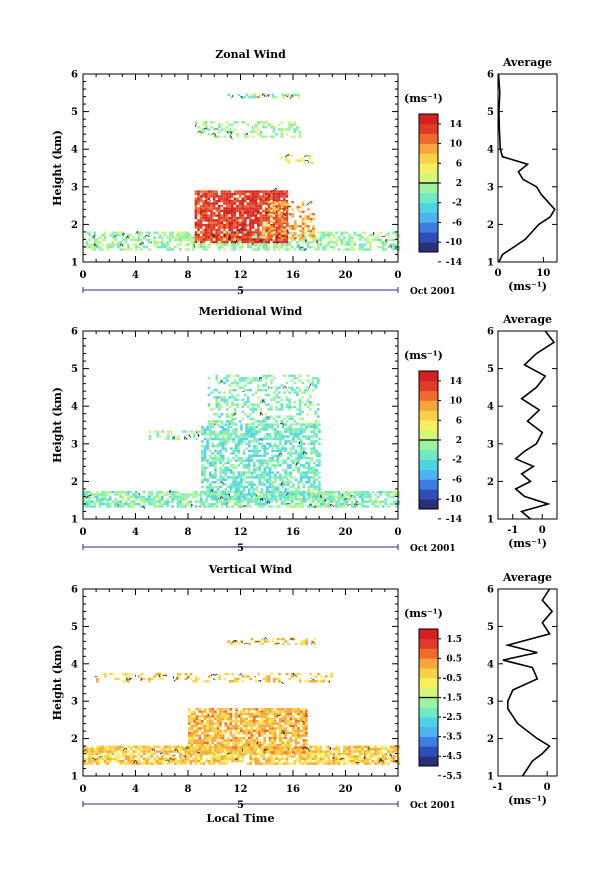  Describe the element at coordinates (490, 187) in the screenshot. I see `average-y-tick-label: 3` at that location.